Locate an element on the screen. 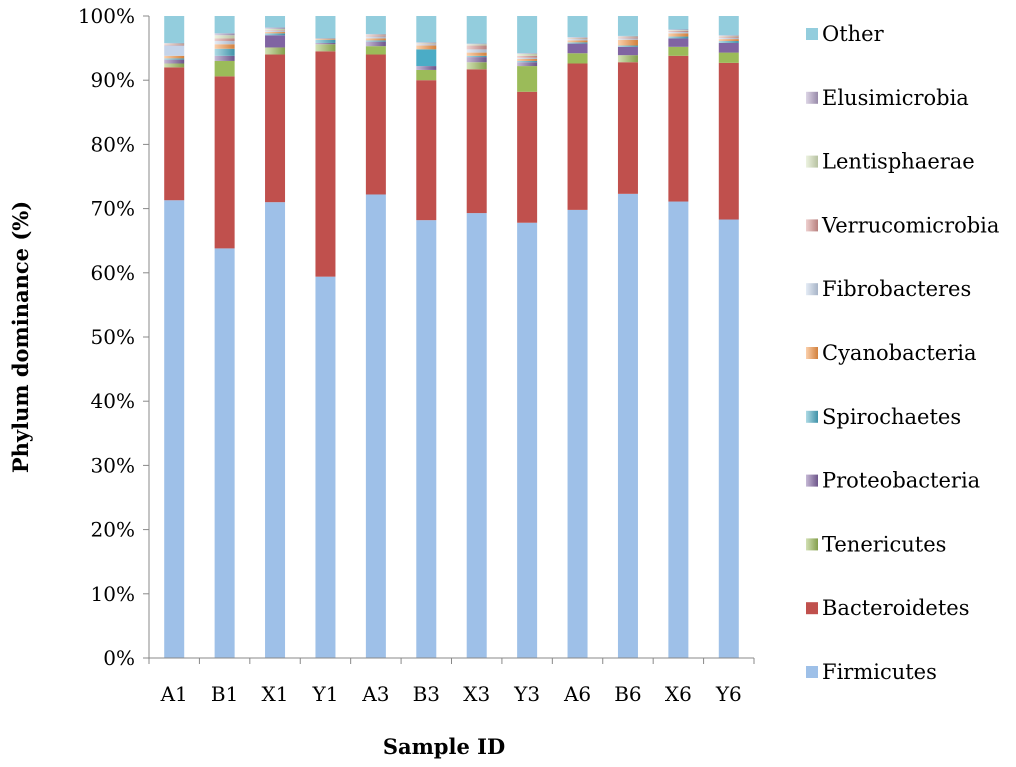 The height and width of the screenshot is (767, 1016). x-tick-label: A3 is located at coordinates (375, 694).